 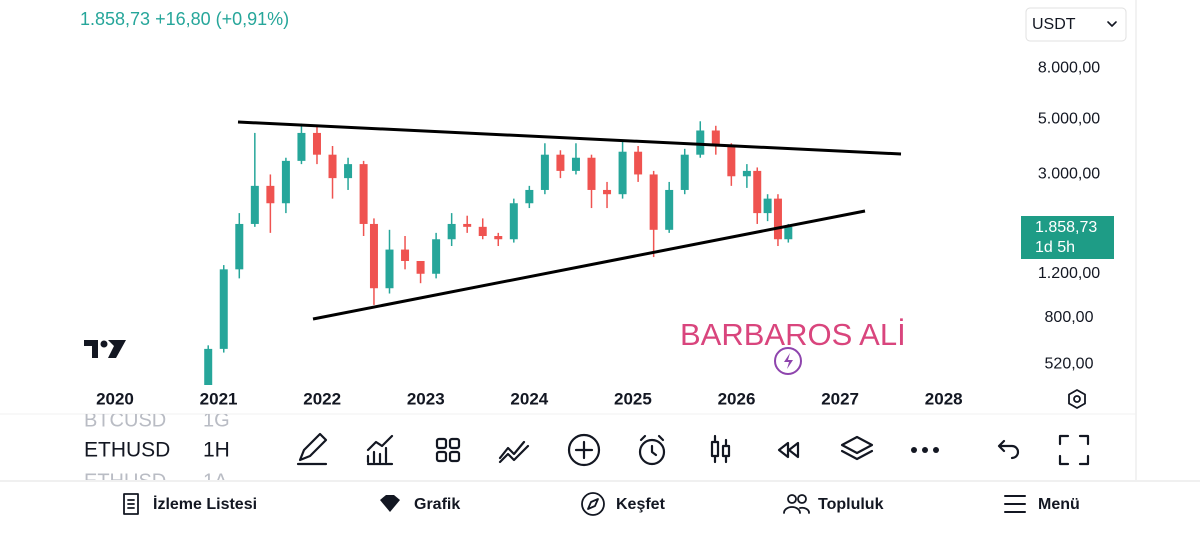 I want to click on draw-tool, so click(x=312, y=449).